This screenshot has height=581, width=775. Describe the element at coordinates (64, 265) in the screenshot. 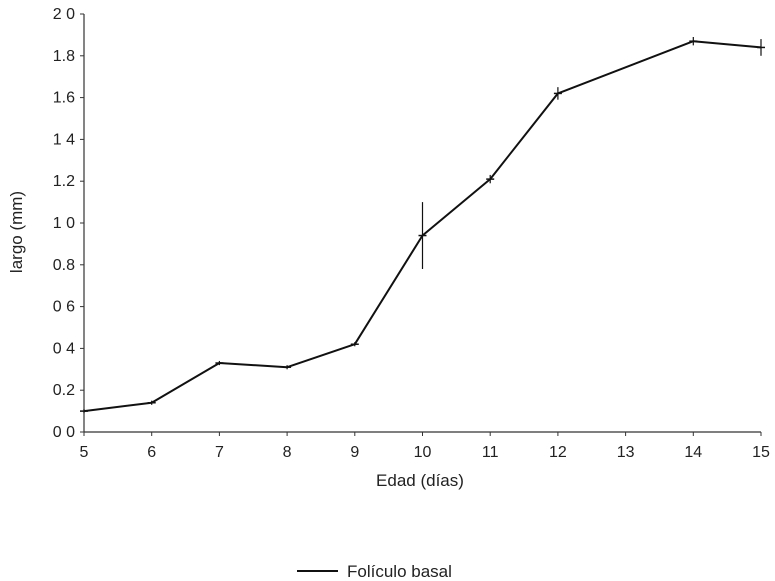

I see `y-tick-label: 0.8` at that location.